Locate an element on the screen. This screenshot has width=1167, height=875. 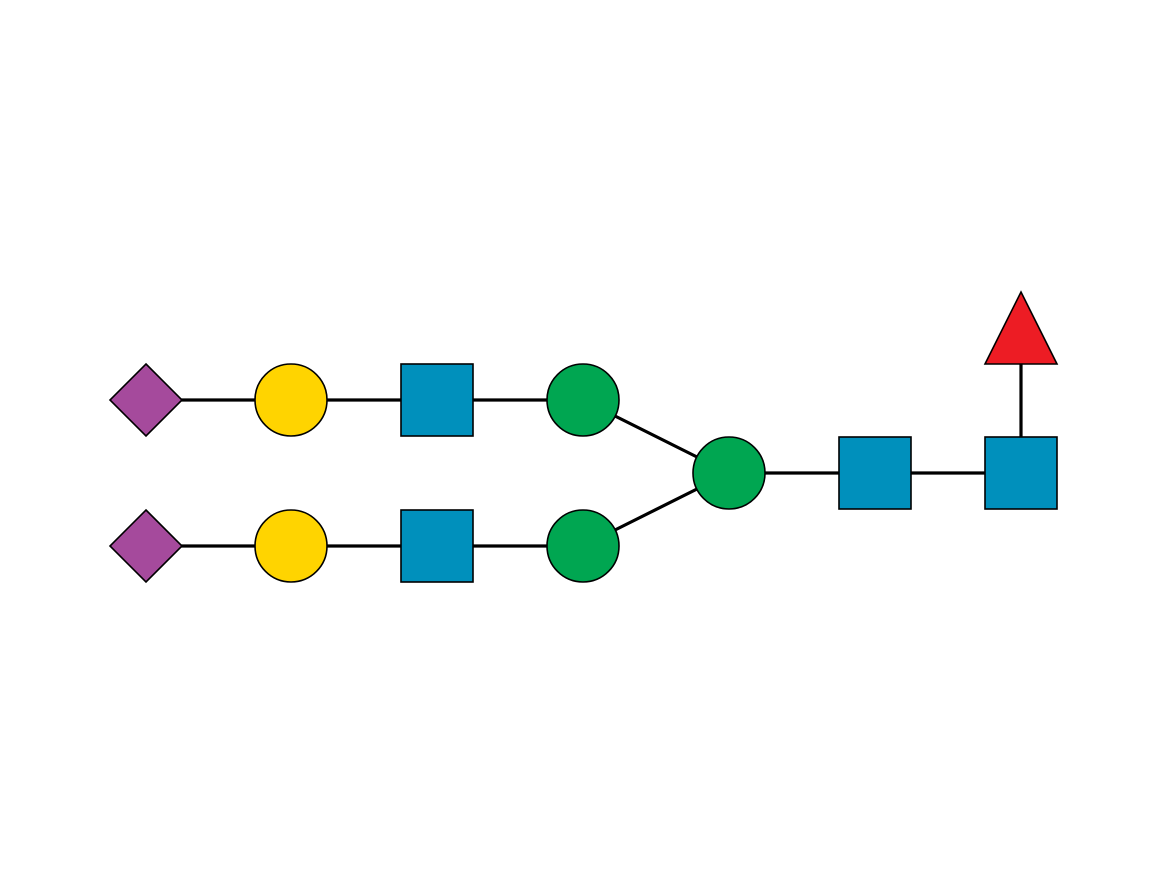
fucose-triangle-icon is located at coordinates (1021, 327).